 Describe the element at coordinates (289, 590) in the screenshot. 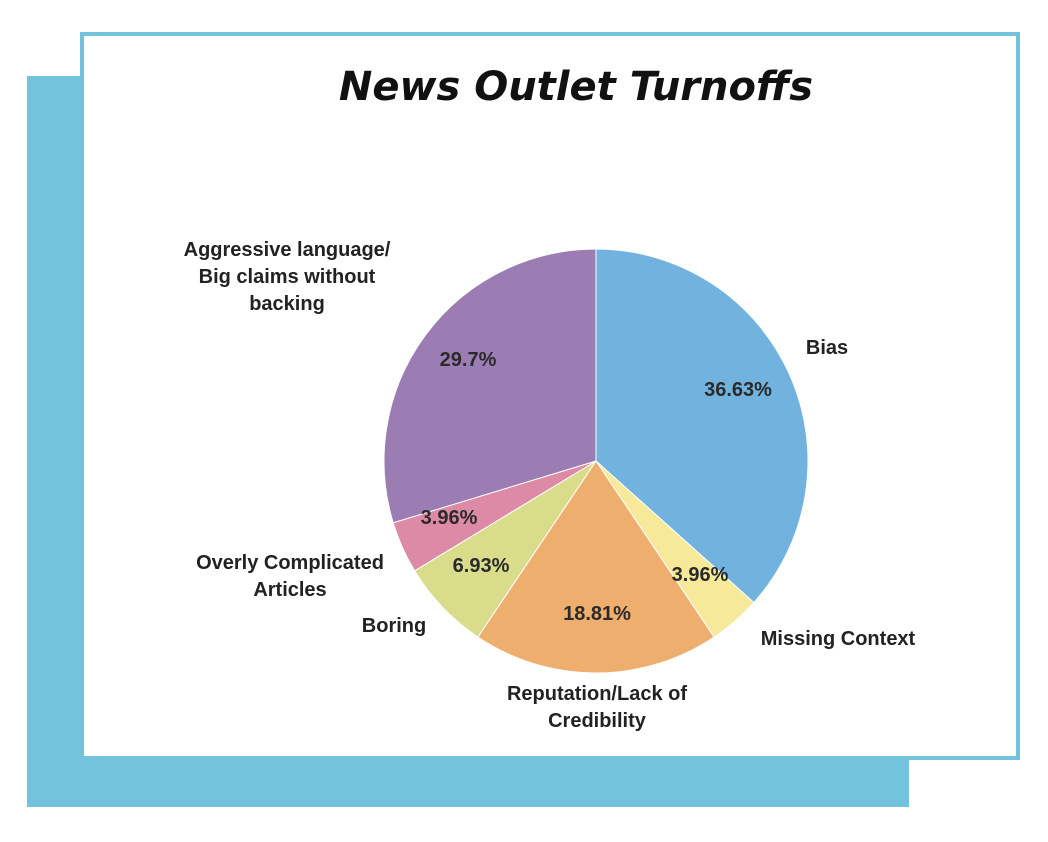

I see `slice-category-line: Articles` at that location.